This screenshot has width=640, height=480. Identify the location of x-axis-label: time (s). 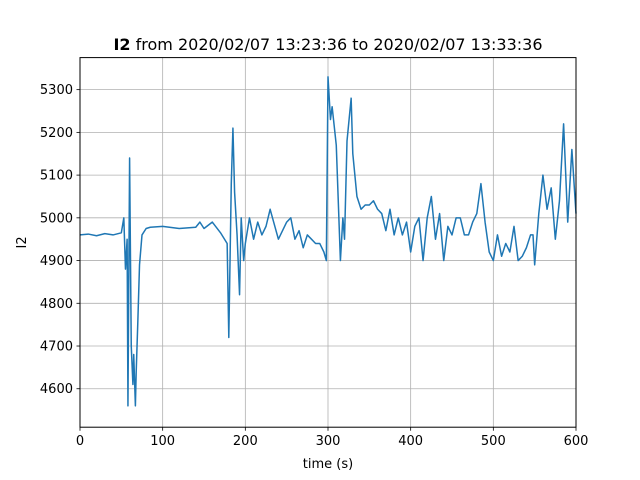
(328, 464).